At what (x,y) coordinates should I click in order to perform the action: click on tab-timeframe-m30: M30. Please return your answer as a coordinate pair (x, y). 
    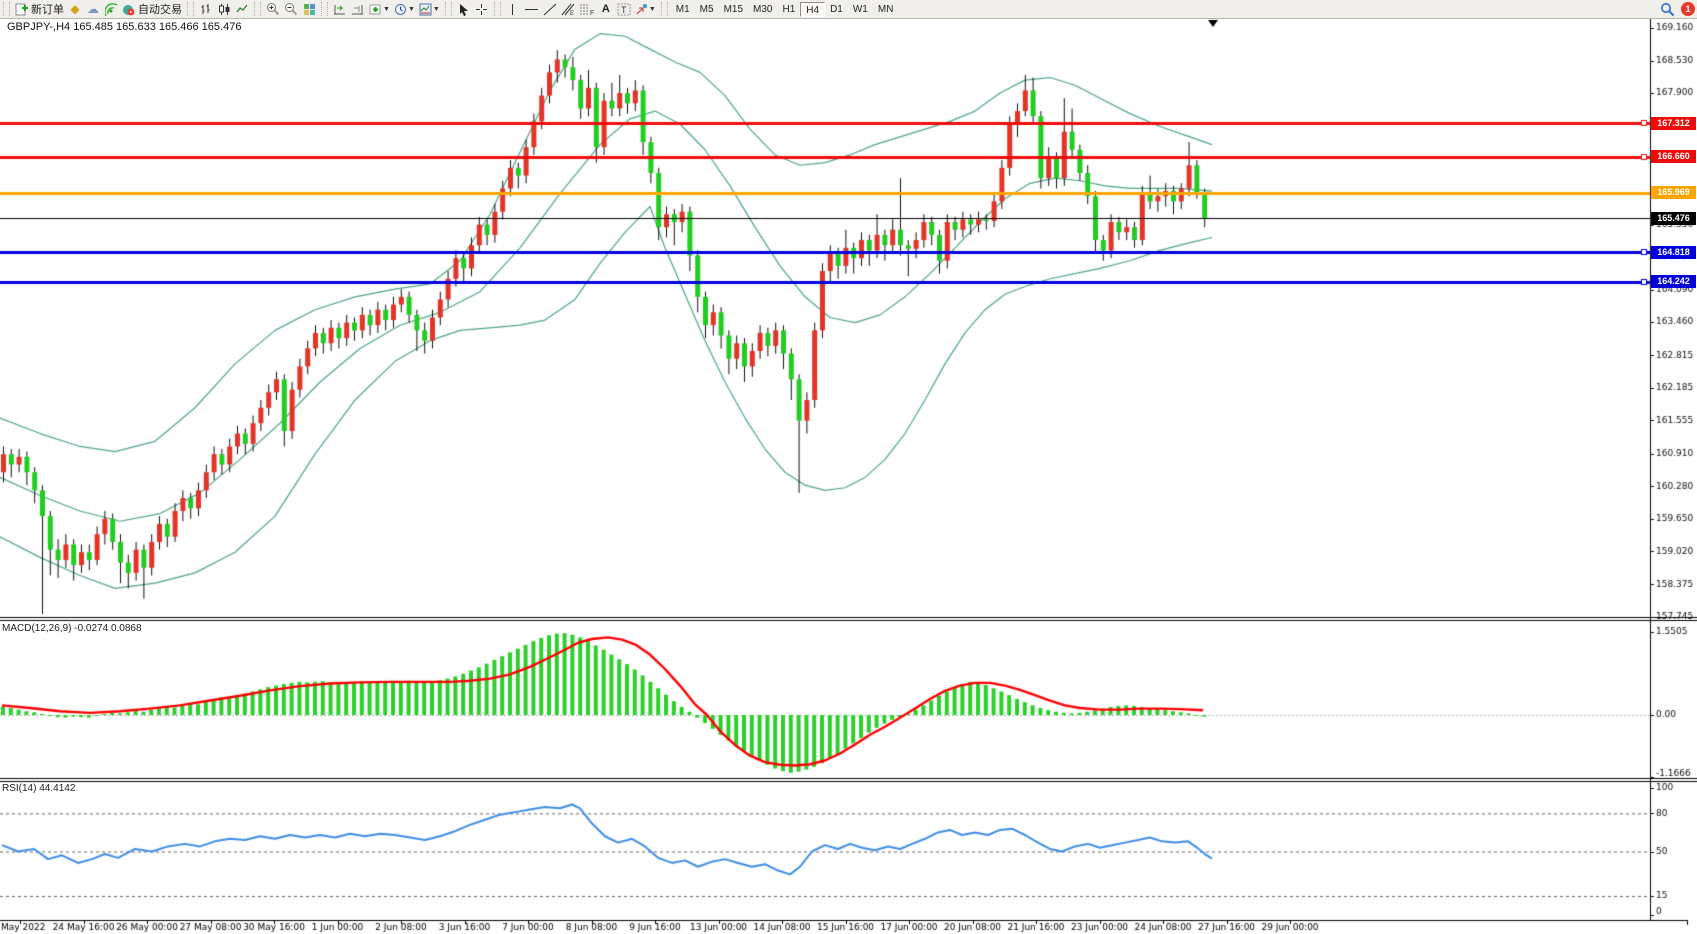
    Looking at the image, I should click on (763, 9).